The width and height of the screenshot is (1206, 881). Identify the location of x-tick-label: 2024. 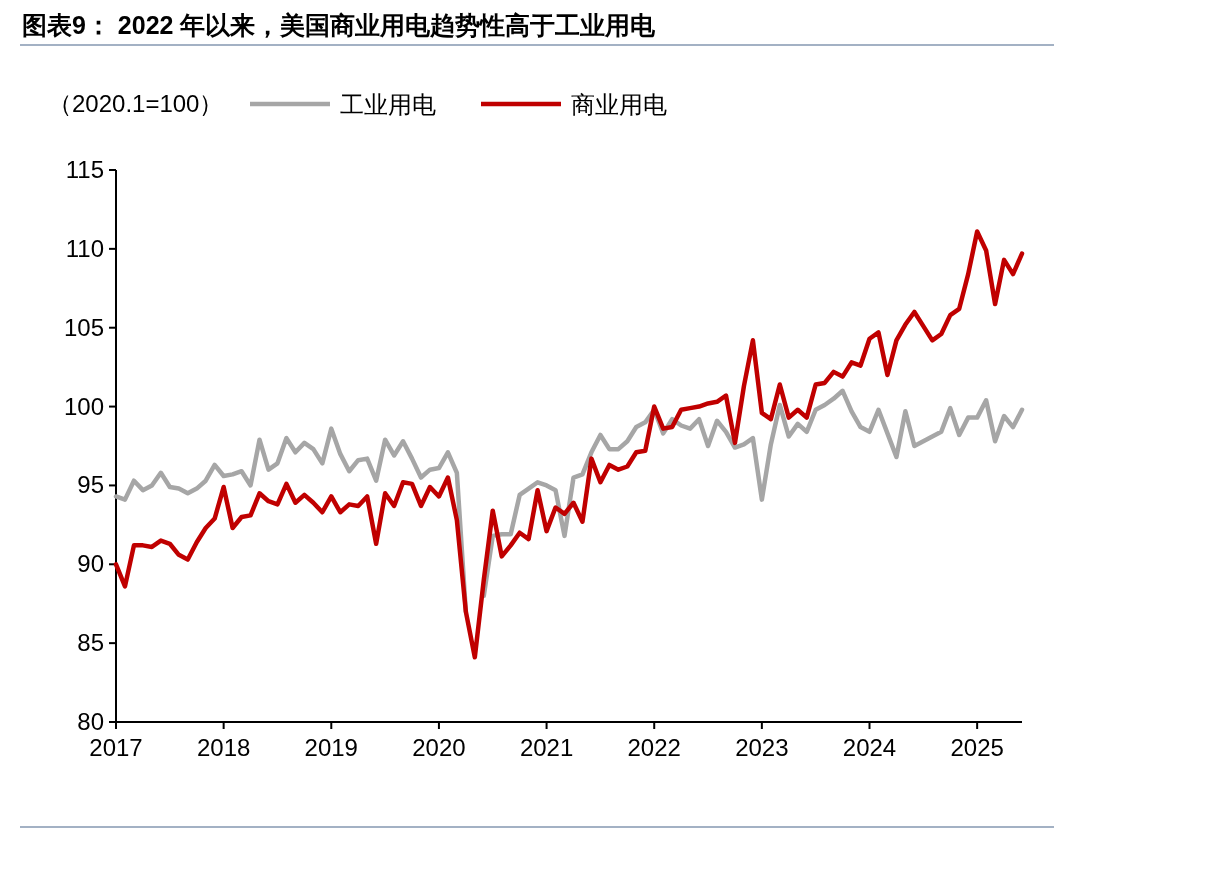
(869, 747).